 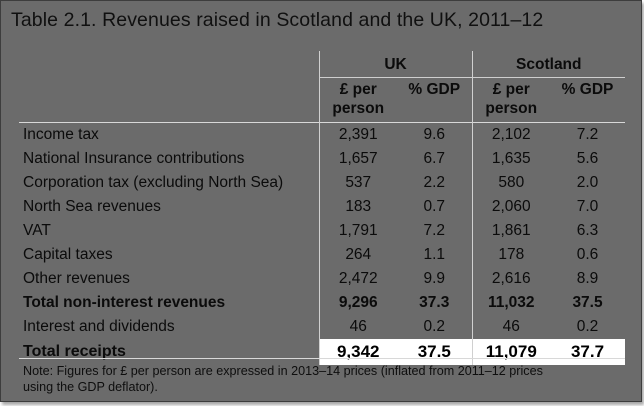 I want to click on uk-per-person: 537, so click(x=357, y=183).